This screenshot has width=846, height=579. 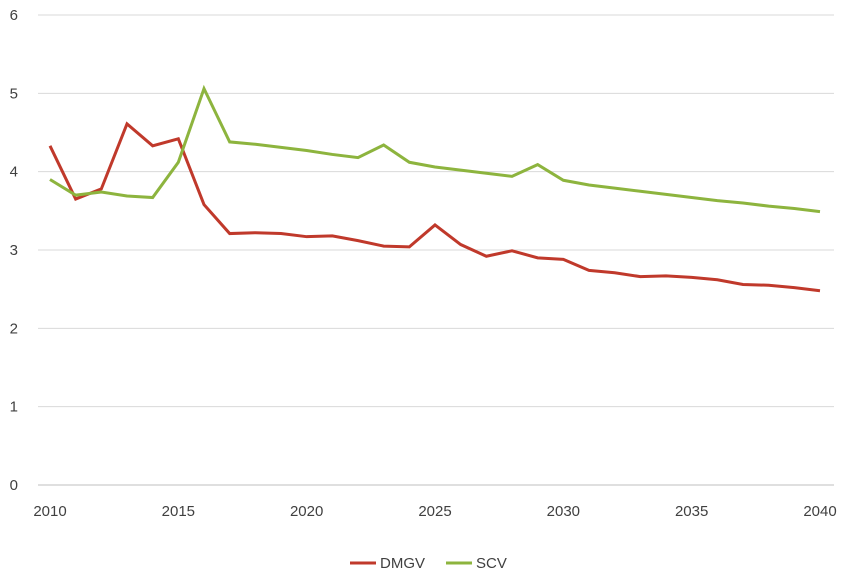 What do you see at coordinates (428, 563) in the screenshot?
I see `legend: DMGV SCV` at bounding box center [428, 563].